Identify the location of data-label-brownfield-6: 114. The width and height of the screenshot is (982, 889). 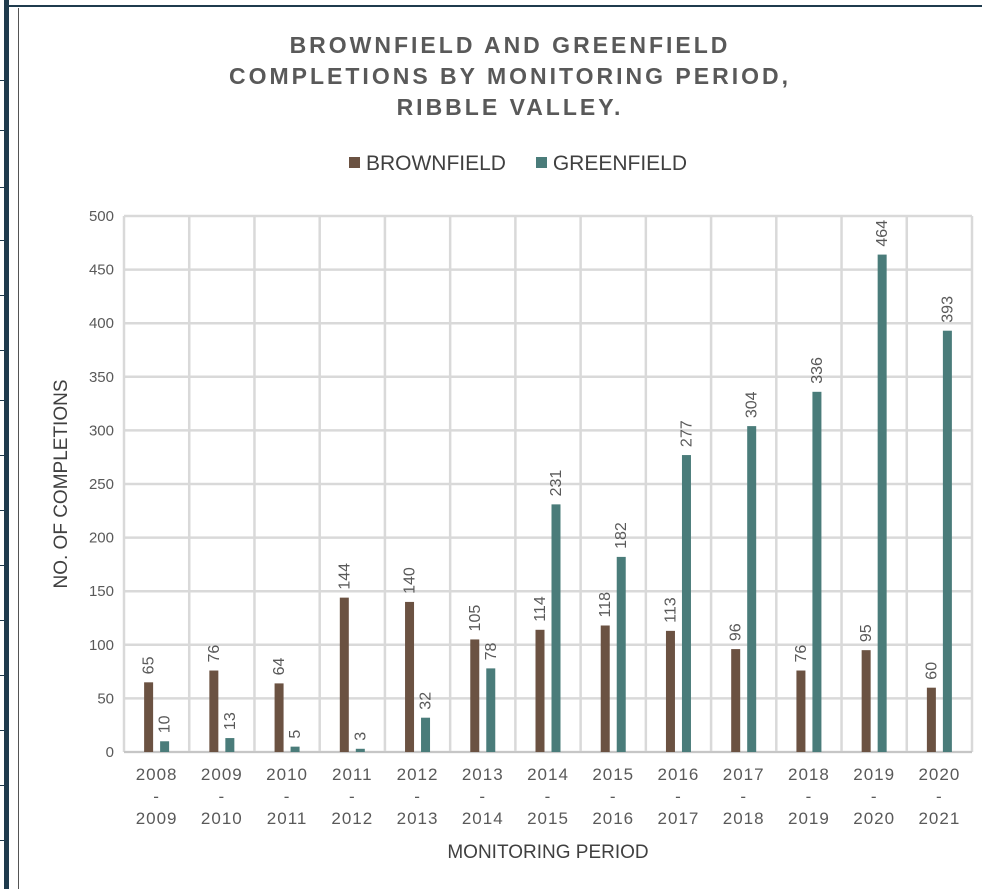
(540, 609).